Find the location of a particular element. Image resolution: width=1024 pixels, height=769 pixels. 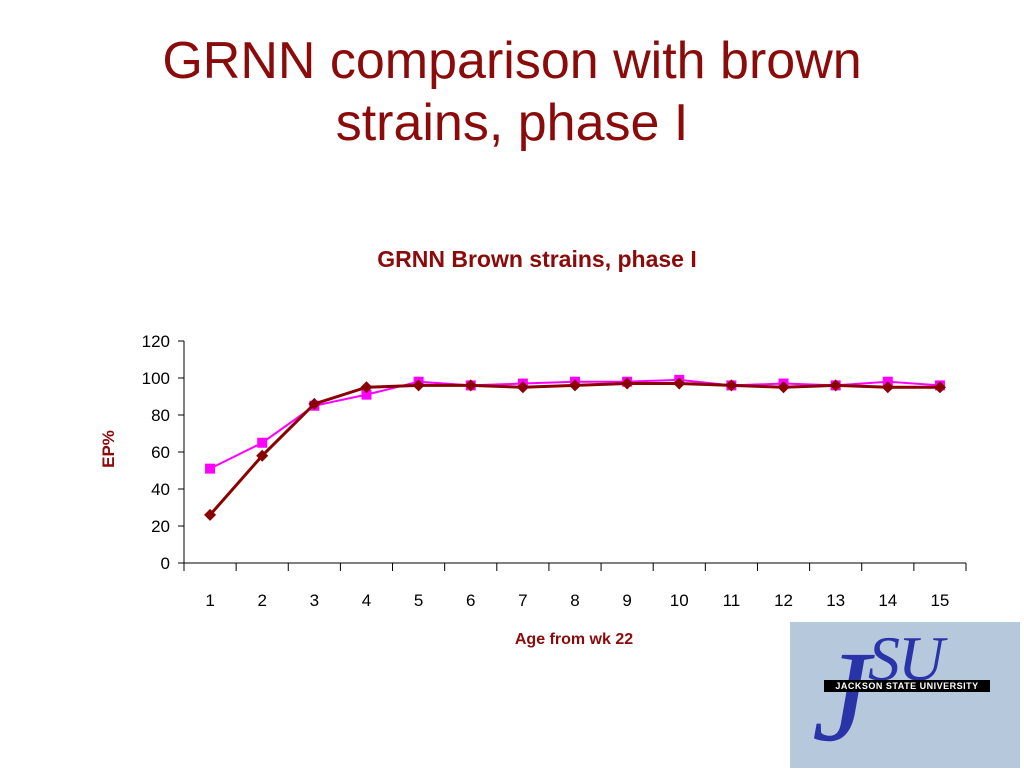

y-tick-label: 60 is located at coordinates (160, 452).